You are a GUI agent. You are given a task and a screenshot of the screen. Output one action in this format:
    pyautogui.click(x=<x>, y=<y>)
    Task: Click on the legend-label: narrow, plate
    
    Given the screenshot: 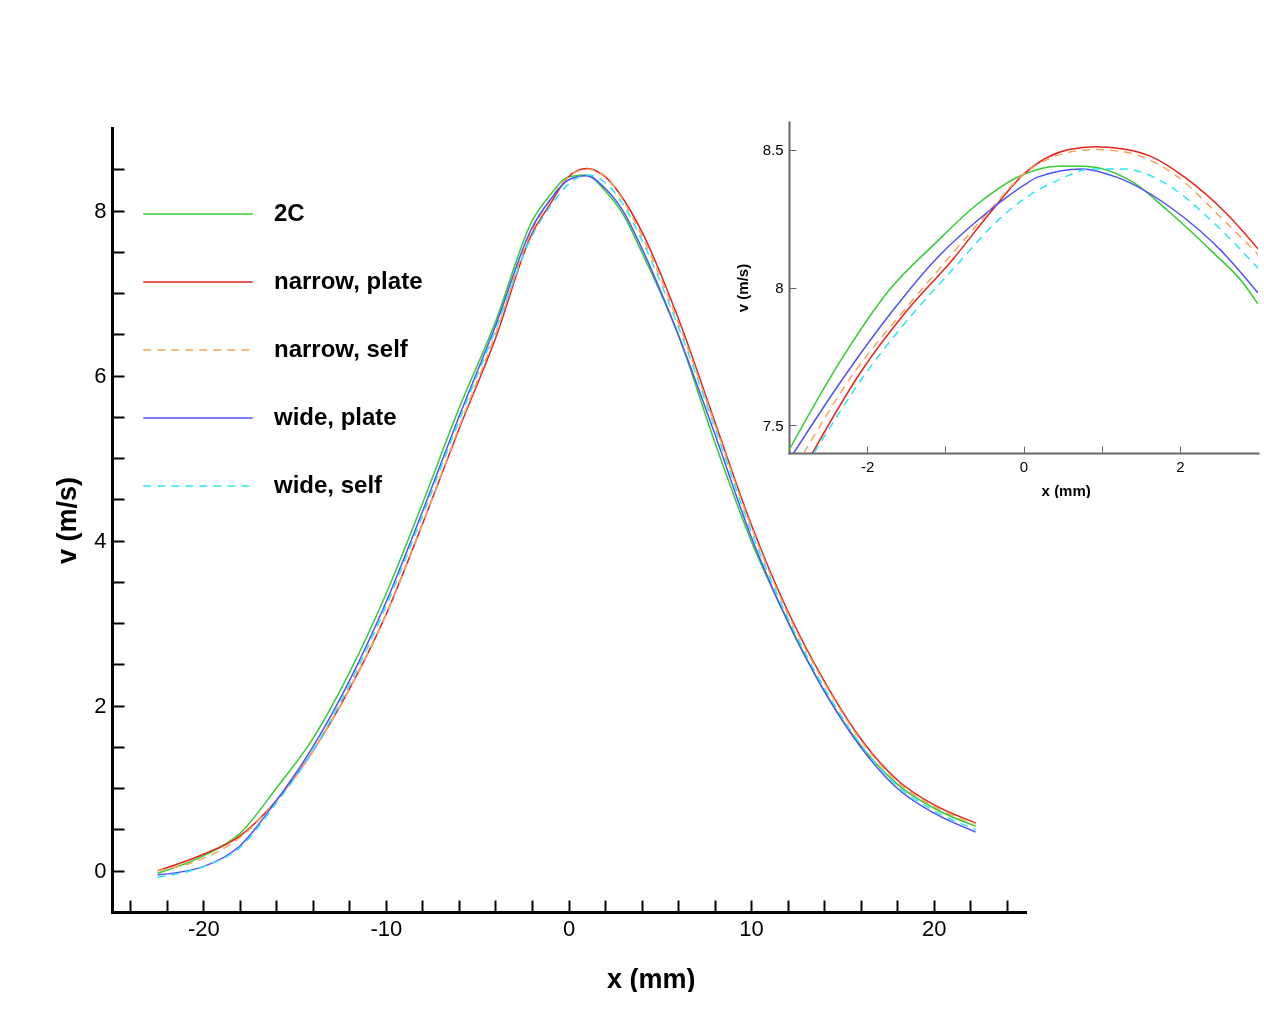 What is the action you would take?
    pyautogui.click(x=348, y=280)
    